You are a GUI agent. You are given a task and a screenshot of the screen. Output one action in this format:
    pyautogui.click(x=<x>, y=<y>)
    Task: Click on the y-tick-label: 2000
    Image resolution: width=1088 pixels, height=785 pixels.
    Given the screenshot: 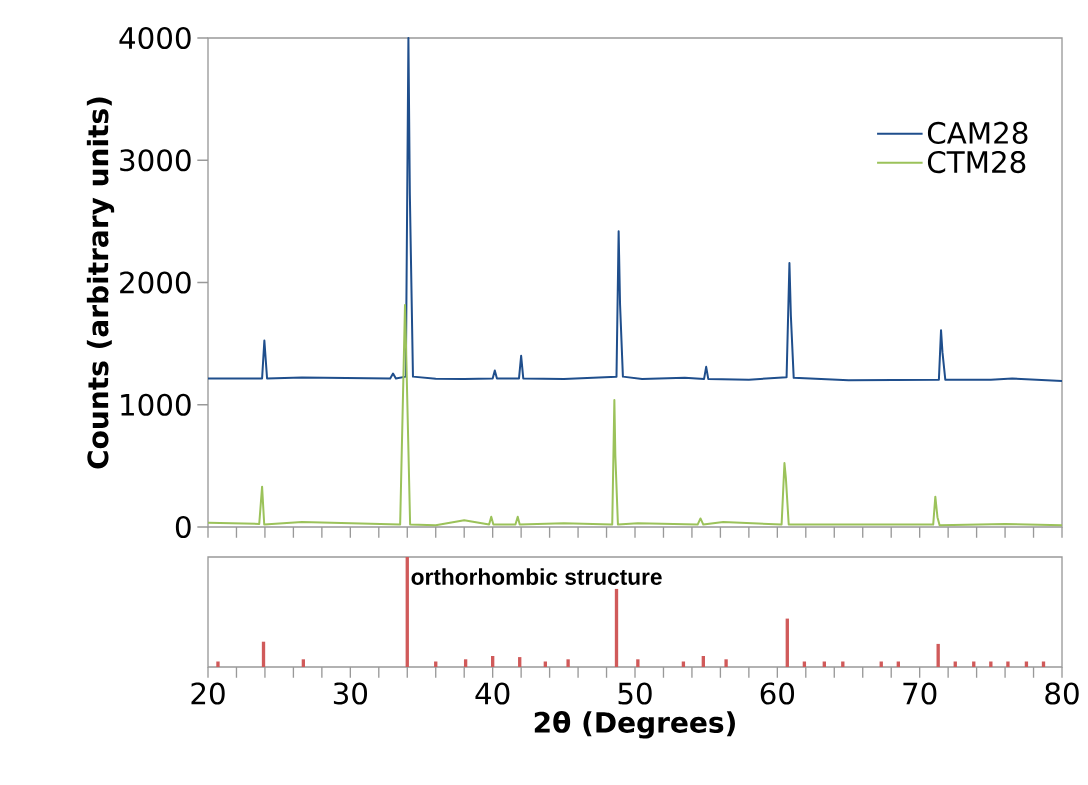 What is the action you would take?
    pyautogui.click(x=155, y=282)
    